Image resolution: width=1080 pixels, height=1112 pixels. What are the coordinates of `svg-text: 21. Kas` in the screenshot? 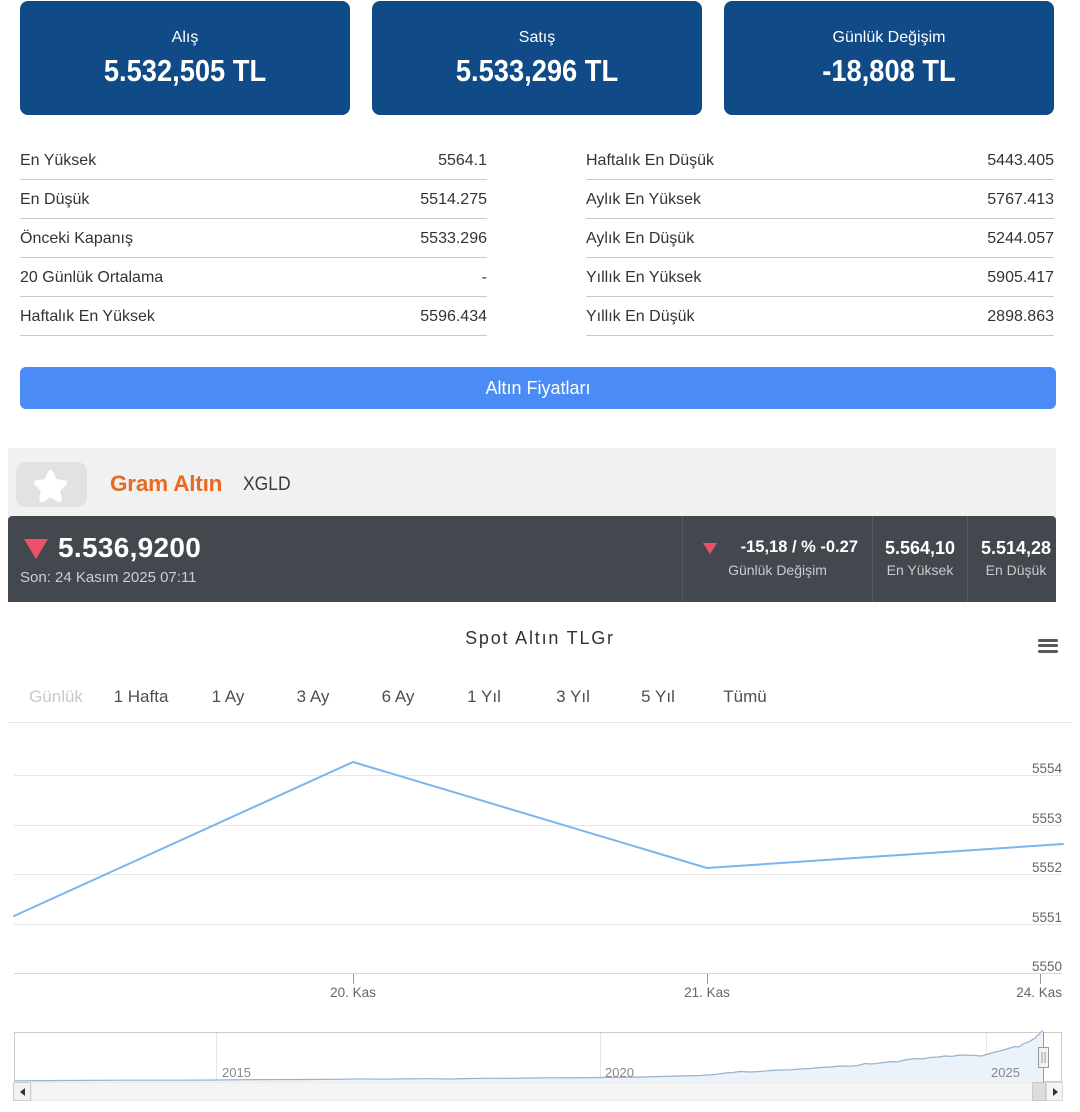 It's located at (707, 992).